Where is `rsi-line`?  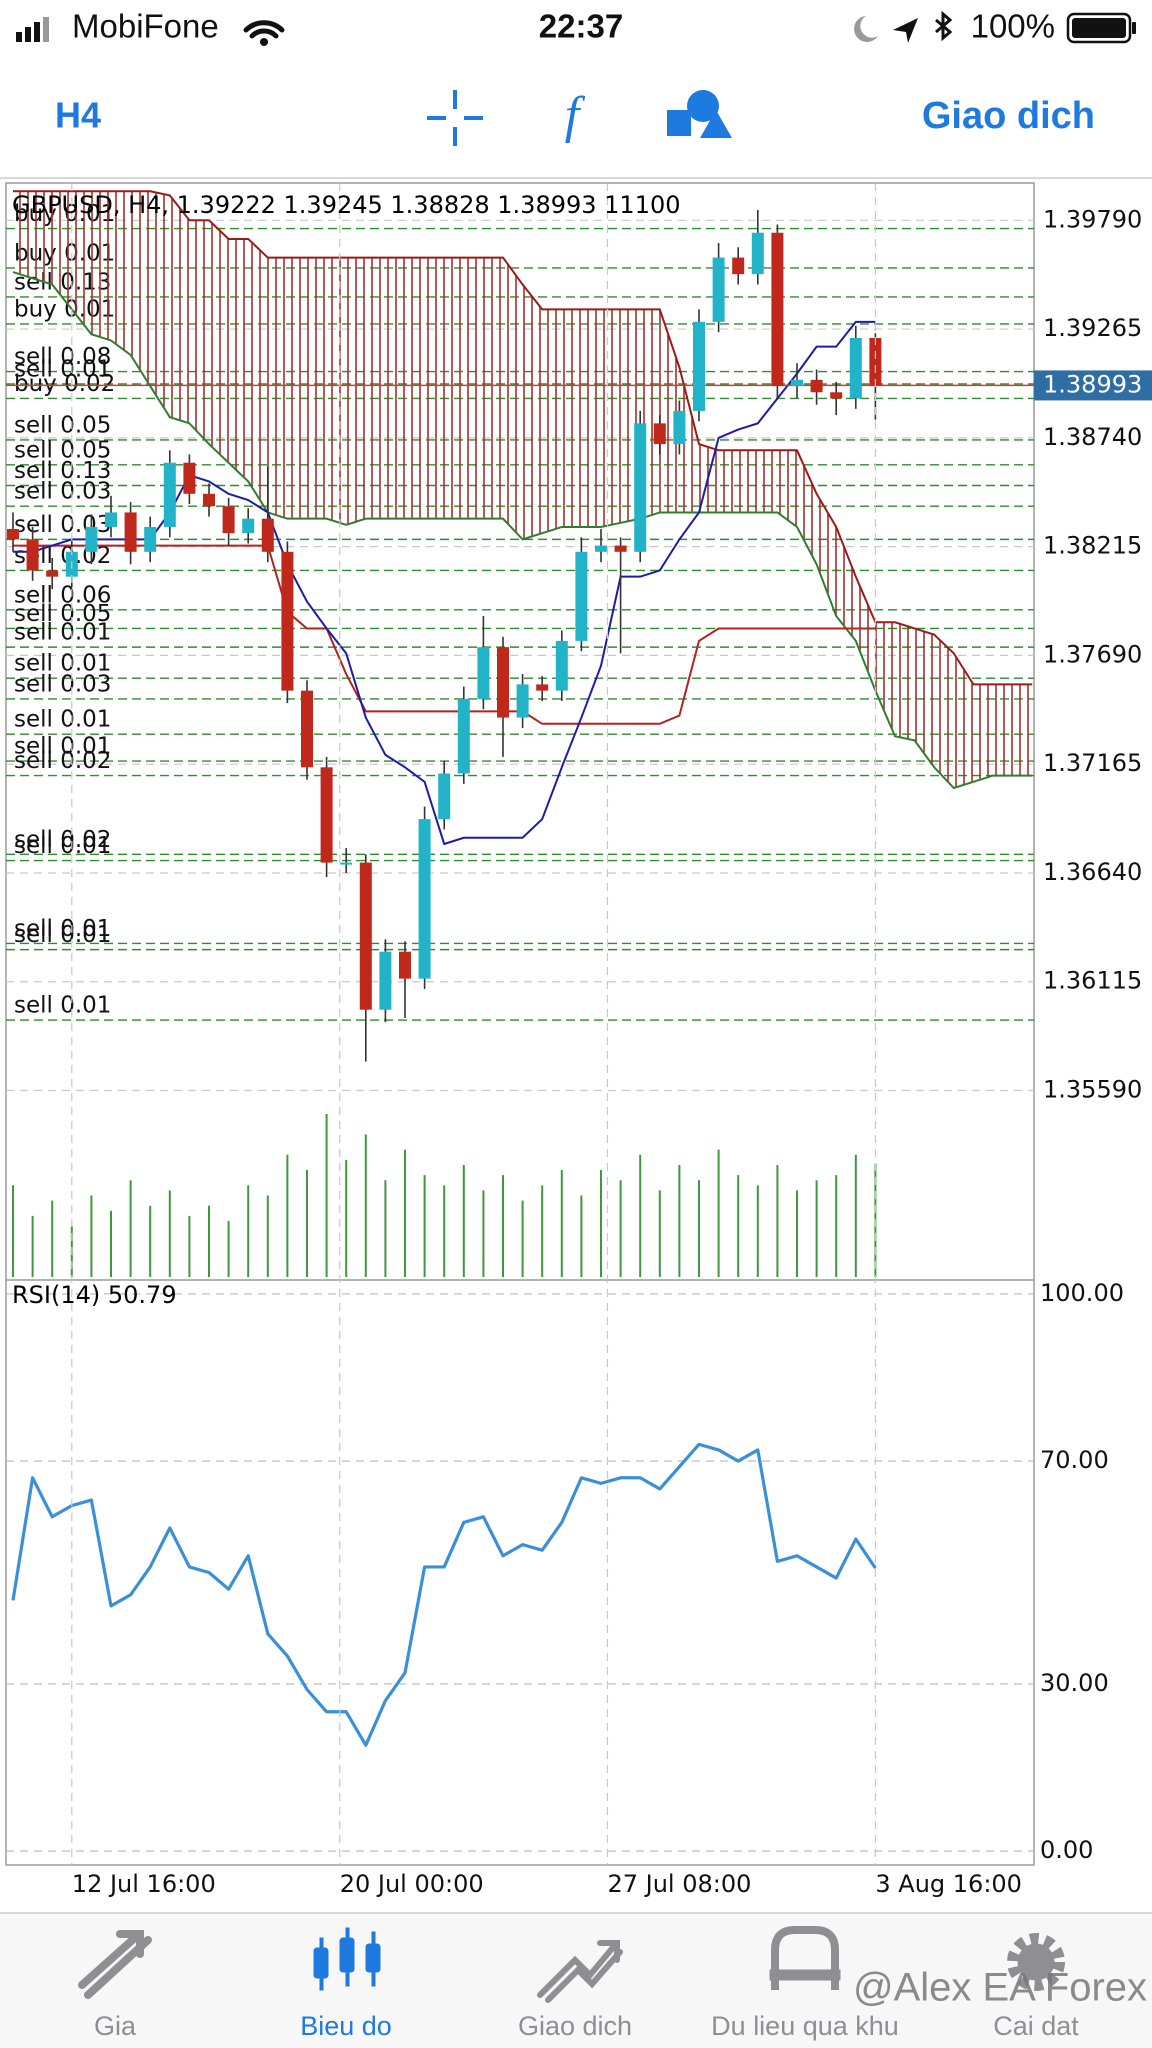 rsi-line is located at coordinates (444, 1594).